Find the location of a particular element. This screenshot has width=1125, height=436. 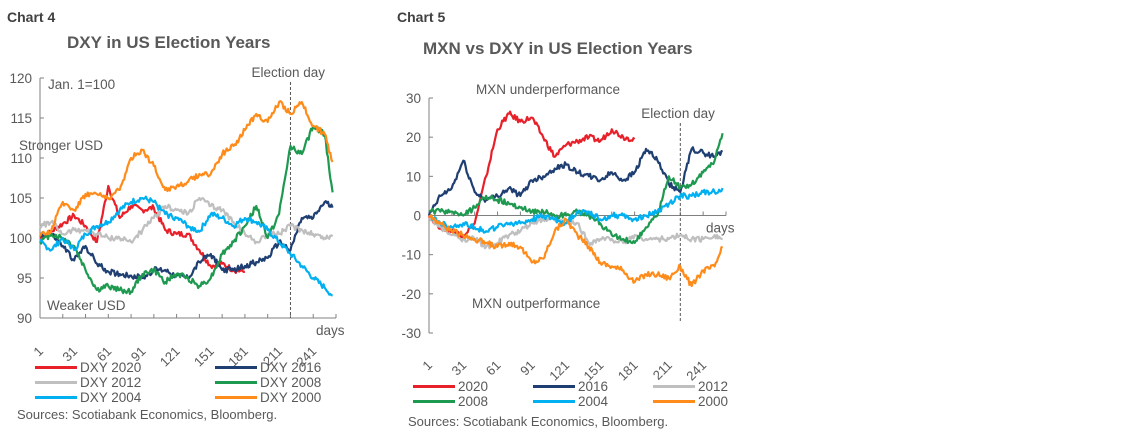

legend-item: DXY 2008 is located at coordinates (268, 382).